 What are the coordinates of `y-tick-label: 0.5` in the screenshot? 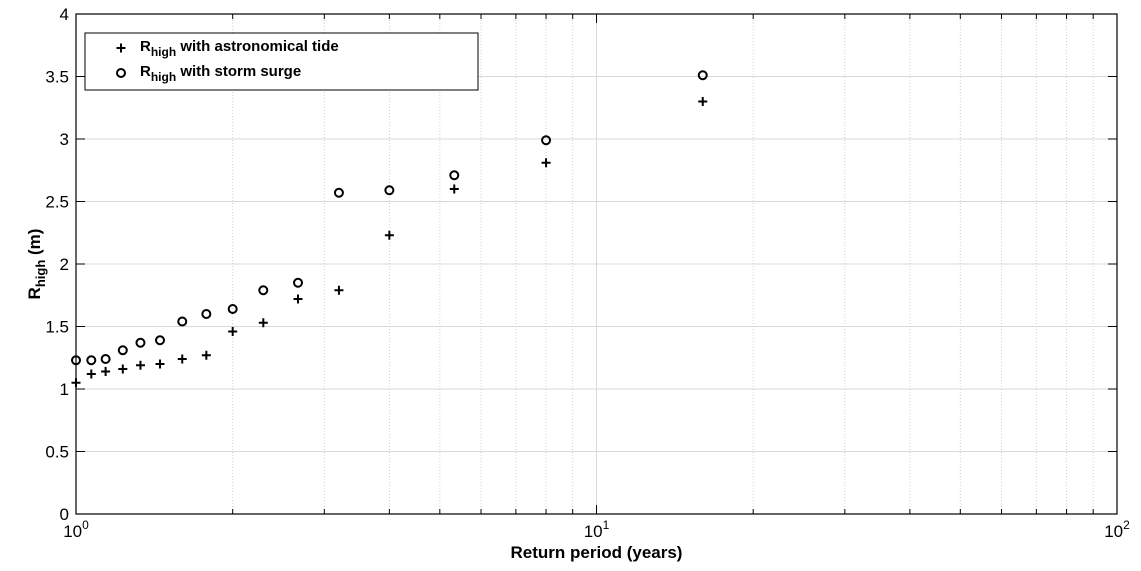 It's located at (57, 452).